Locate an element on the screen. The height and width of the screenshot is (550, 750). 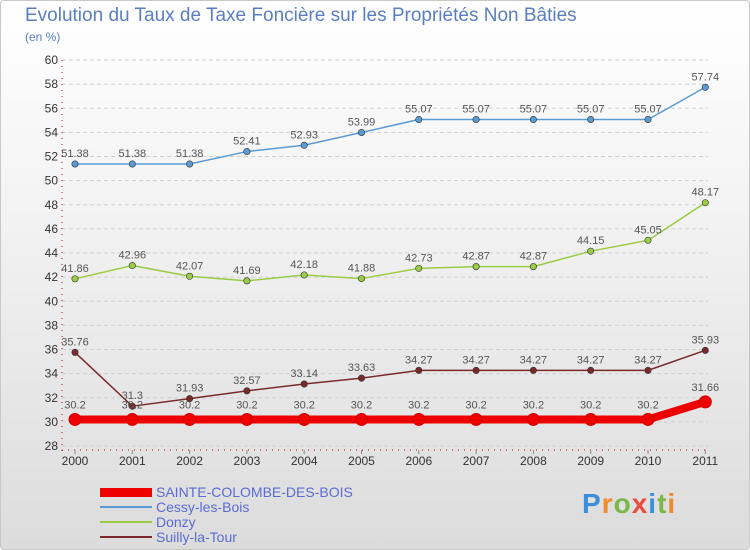
data-label: 45.05 is located at coordinates (648, 230).